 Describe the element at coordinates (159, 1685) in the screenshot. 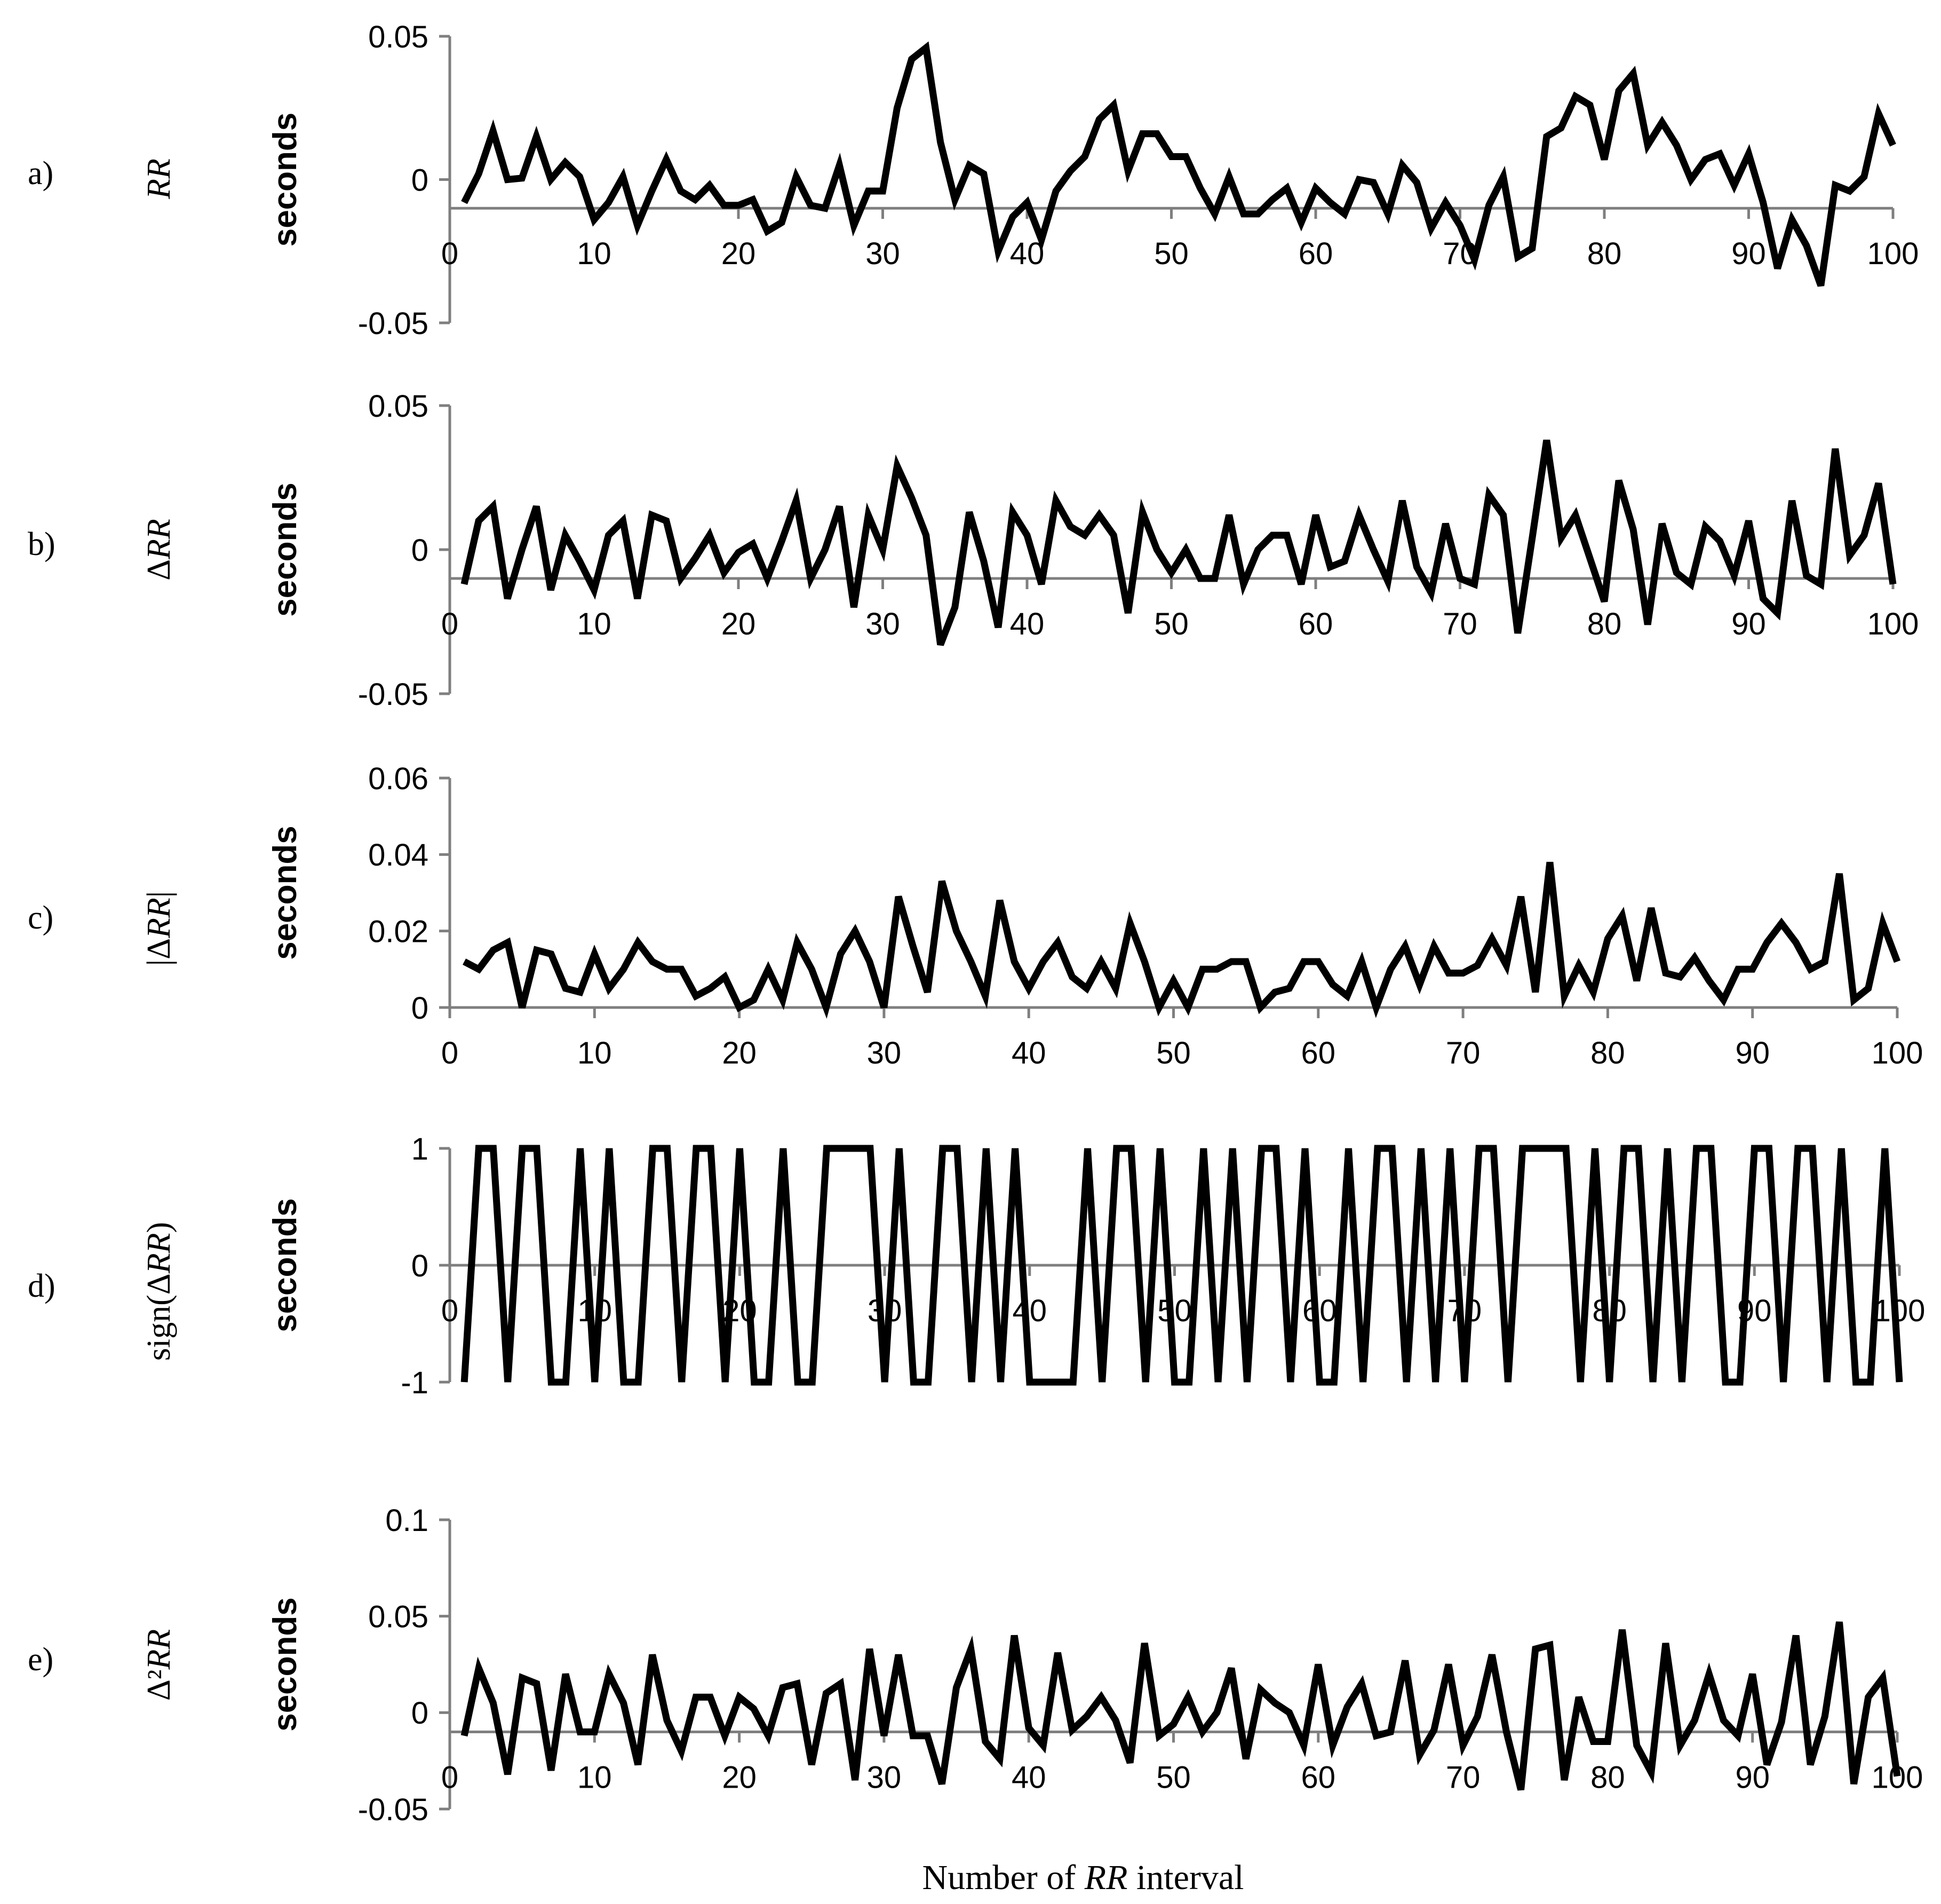

I see `panel-name-part: Δ²` at that location.